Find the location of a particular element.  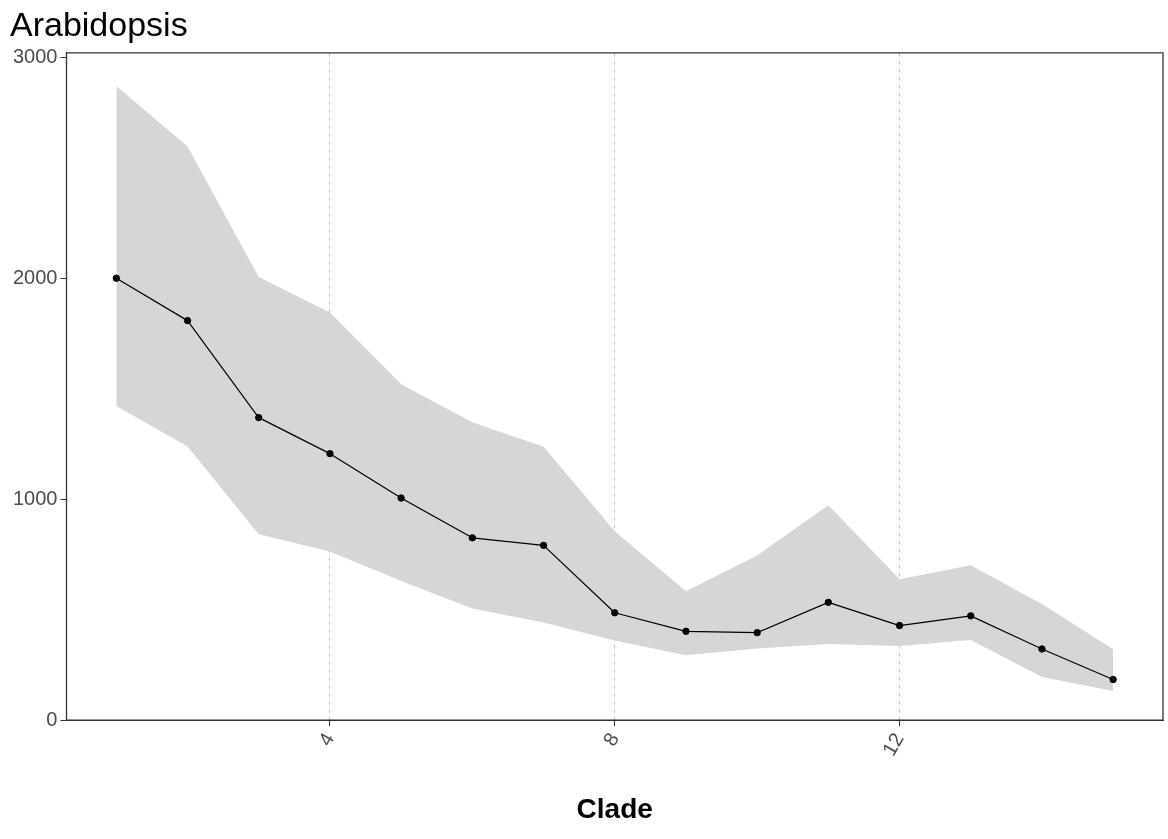

x-axis-title: Clade is located at coordinates (614, 808).